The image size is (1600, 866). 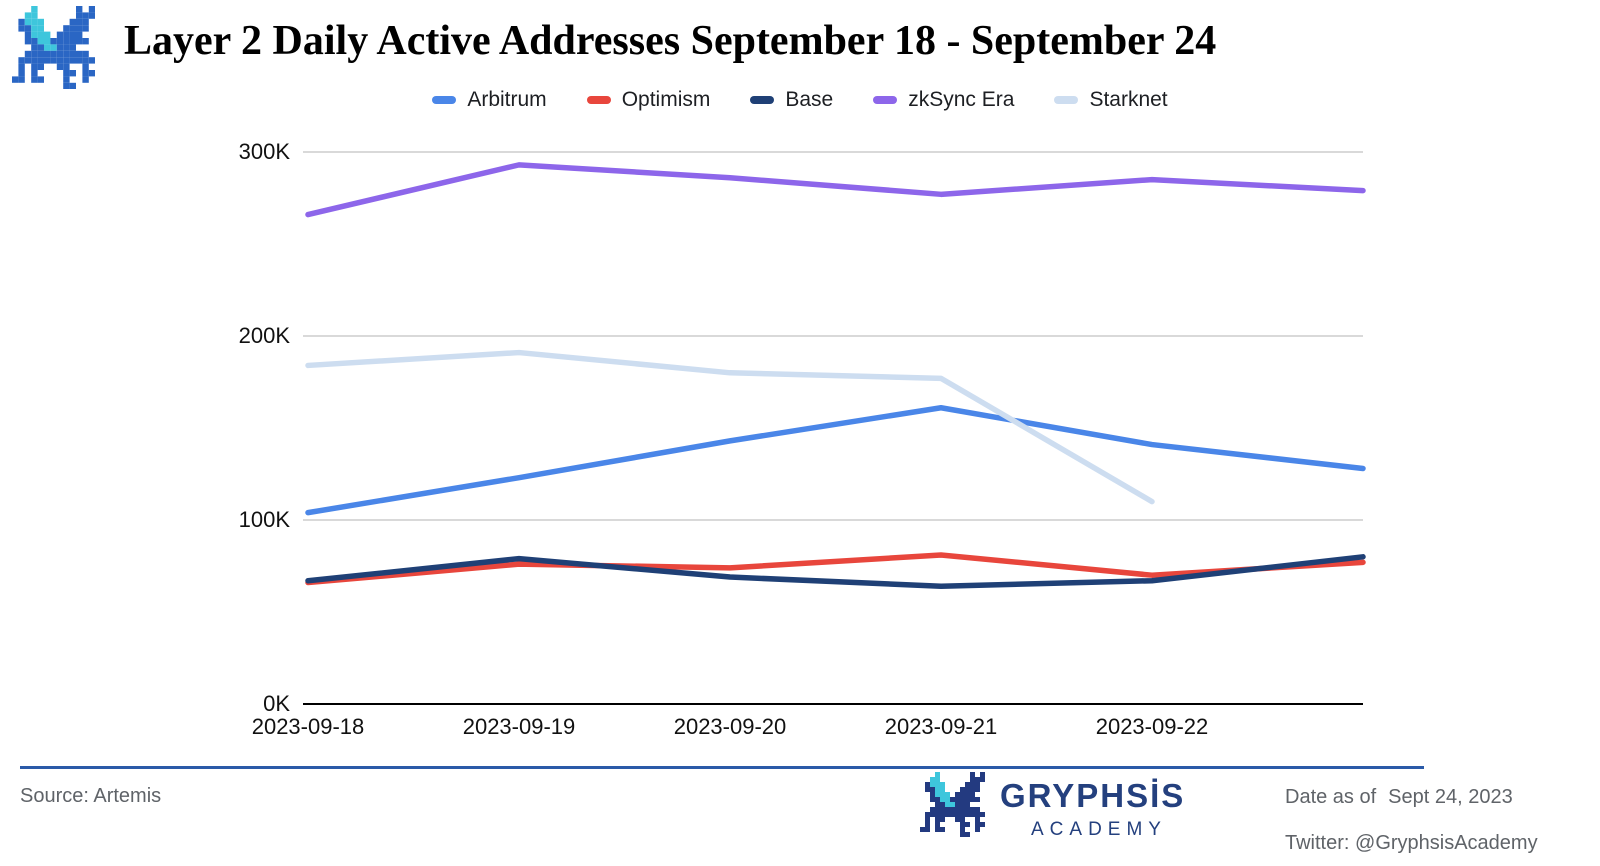 I want to click on legend-item-zksync-era: zkSync Era, so click(x=943, y=100).